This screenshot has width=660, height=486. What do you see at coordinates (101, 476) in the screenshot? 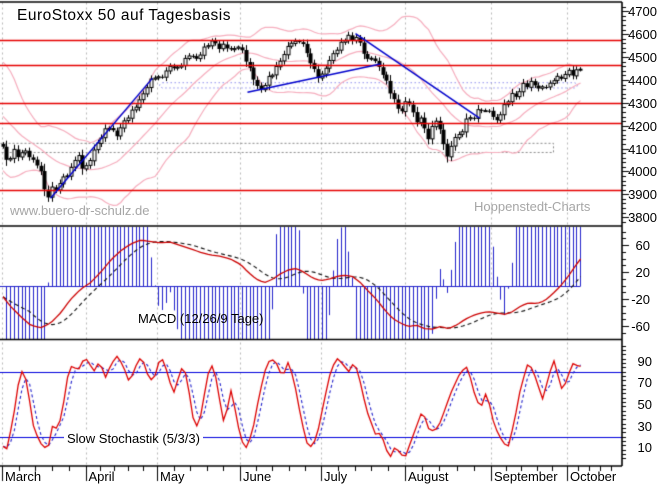
I see `month-label: April` at bounding box center [101, 476].